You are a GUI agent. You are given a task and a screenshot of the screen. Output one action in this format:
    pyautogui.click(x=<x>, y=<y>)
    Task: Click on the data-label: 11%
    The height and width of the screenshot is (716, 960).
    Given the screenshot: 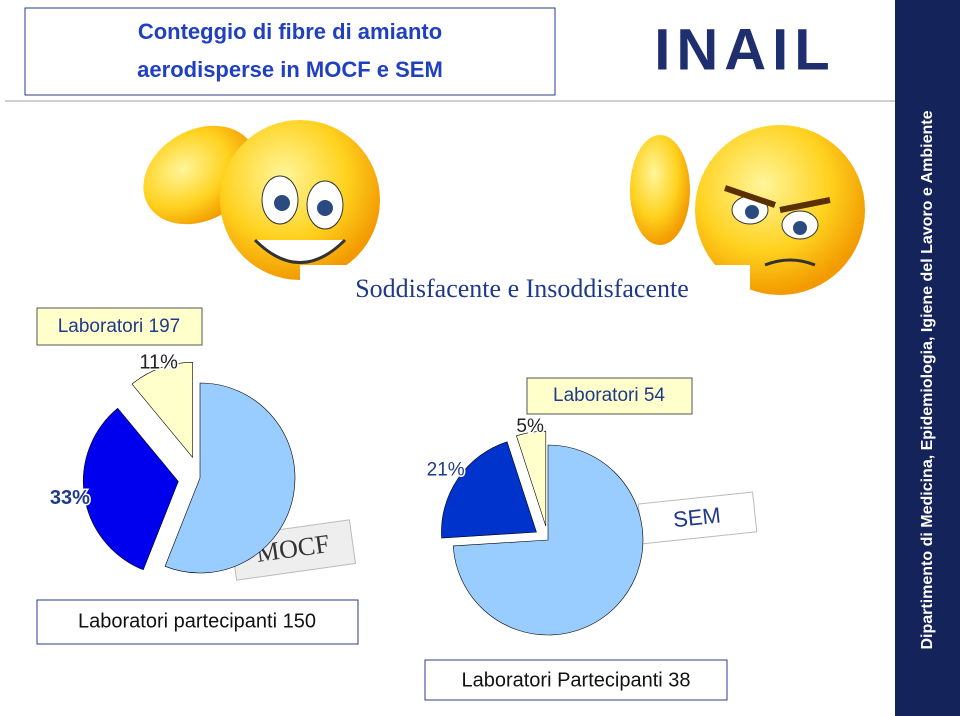 What is the action you would take?
    pyautogui.click(x=158, y=362)
    